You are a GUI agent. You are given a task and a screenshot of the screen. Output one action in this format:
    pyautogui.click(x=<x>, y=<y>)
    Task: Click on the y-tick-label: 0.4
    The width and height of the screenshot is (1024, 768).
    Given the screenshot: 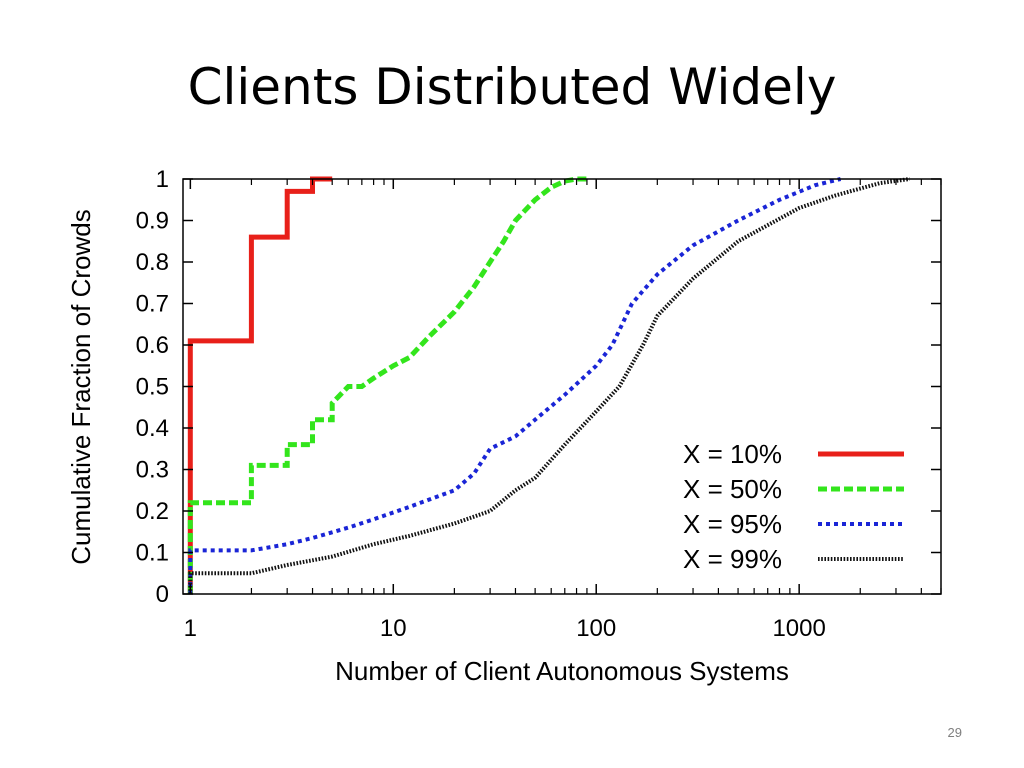 What is the action you would take?
    pyautogui.click(x=152, y=428)
    